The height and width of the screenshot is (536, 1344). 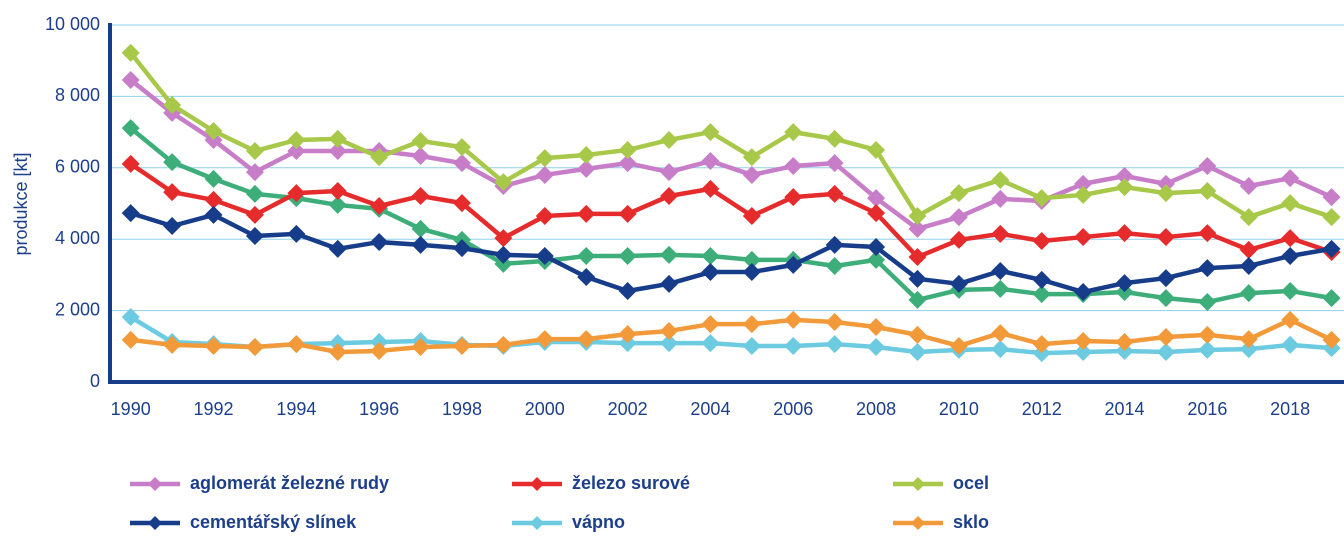 What do you see at coordinates (289, 483) in the screenshot?
I see `legend-label: aglomerát železné rudy` at bounding box center [289, 483].